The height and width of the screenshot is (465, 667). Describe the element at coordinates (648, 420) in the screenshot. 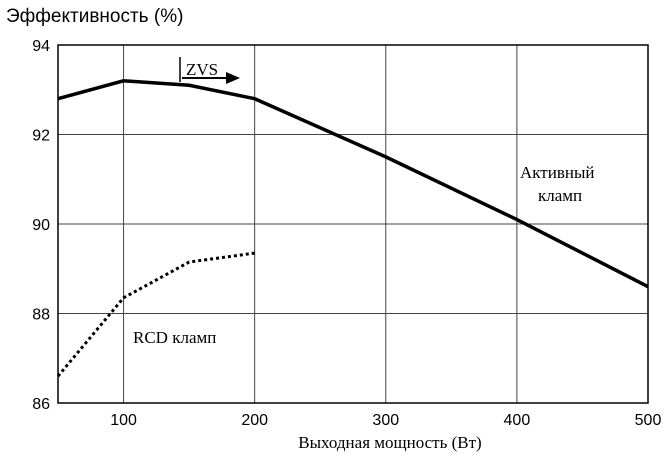

I see `x-tick-label: 500` at that location.